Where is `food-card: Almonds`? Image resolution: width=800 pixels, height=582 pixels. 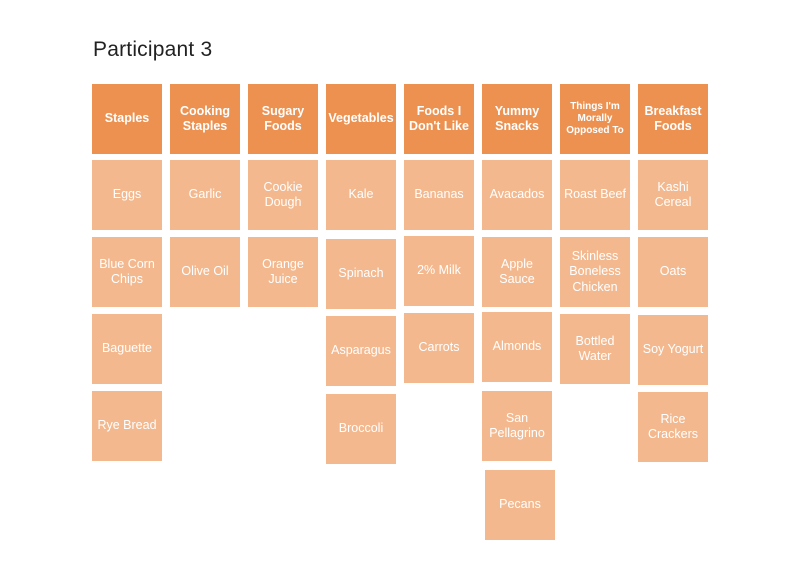
food-card: Almonds is located at coordinates (517, 347).